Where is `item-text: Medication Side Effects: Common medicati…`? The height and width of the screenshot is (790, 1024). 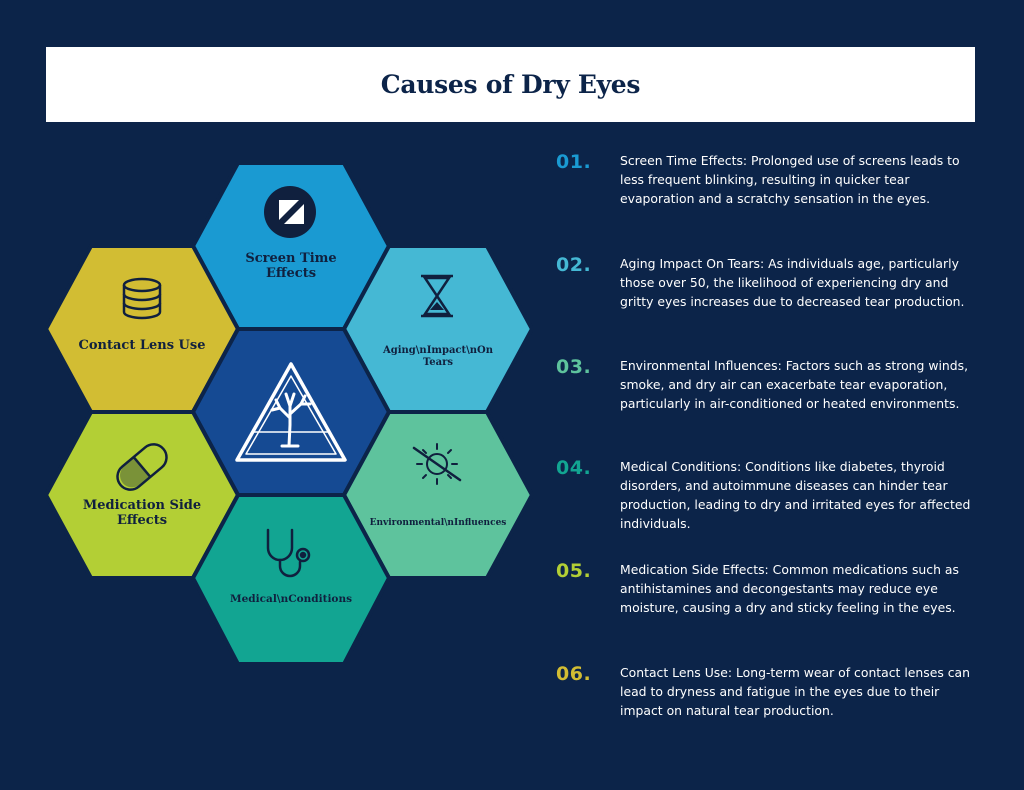 item-text: Medication Side Effects: Common medicati… is located at coordinates (789, 588).